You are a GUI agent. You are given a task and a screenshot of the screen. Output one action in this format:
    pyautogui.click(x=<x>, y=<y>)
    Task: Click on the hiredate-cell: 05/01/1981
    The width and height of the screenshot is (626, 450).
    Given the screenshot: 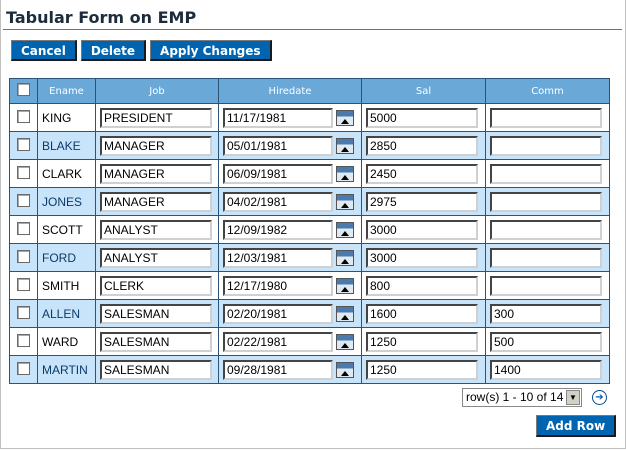 What is the action you would take?
    pyautogui.click(x=290, y=145)
    